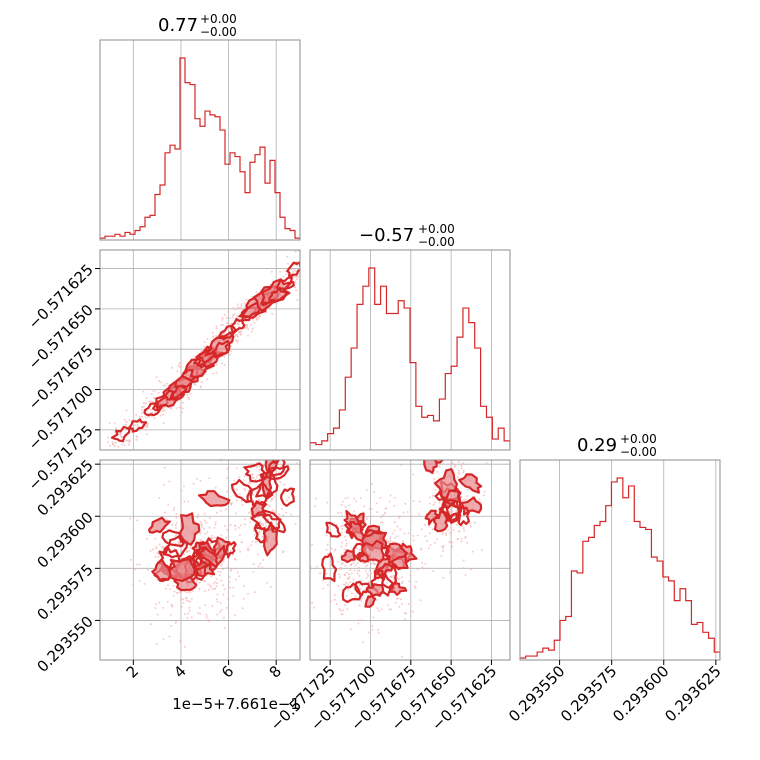  Describe the element at coordinates (436, 229) in the screenshot. I see `title-p2-plus: +0.00` at that location.